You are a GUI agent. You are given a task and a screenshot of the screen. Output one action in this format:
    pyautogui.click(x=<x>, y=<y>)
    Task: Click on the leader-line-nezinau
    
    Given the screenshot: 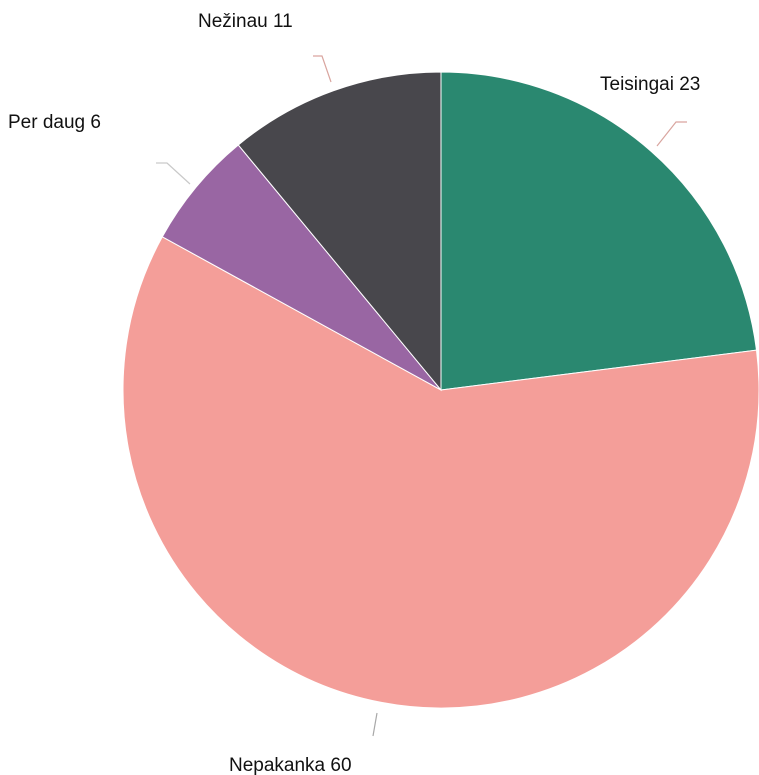 What is the action you would take?
    pyautogui.click(x=322, y=69)
    